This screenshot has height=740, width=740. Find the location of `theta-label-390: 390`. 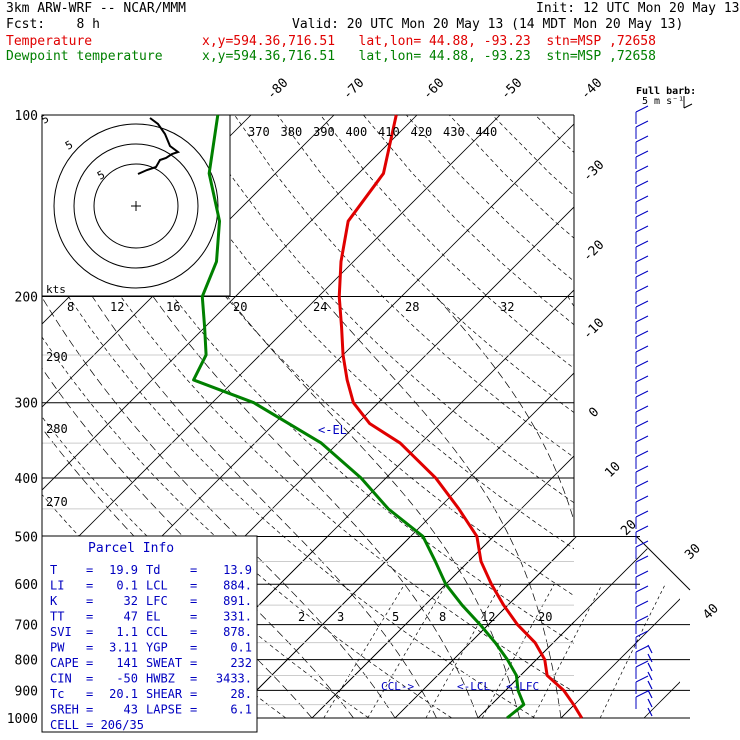

theta-label-390: 390 is located at coordinates (324, 132).